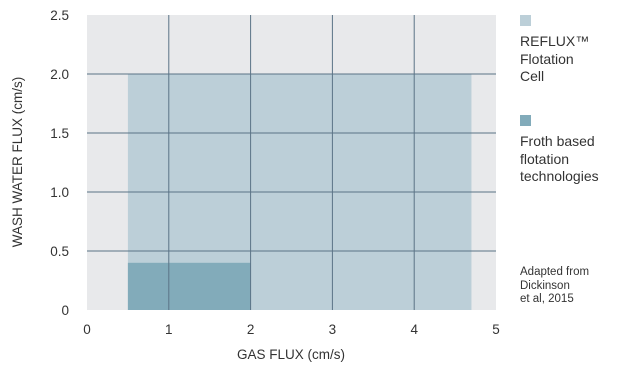 The height and width of the screenshot is (365, 618). I want to click on legend-label-froth: Froth based flotation technologies, so click(559, 158).